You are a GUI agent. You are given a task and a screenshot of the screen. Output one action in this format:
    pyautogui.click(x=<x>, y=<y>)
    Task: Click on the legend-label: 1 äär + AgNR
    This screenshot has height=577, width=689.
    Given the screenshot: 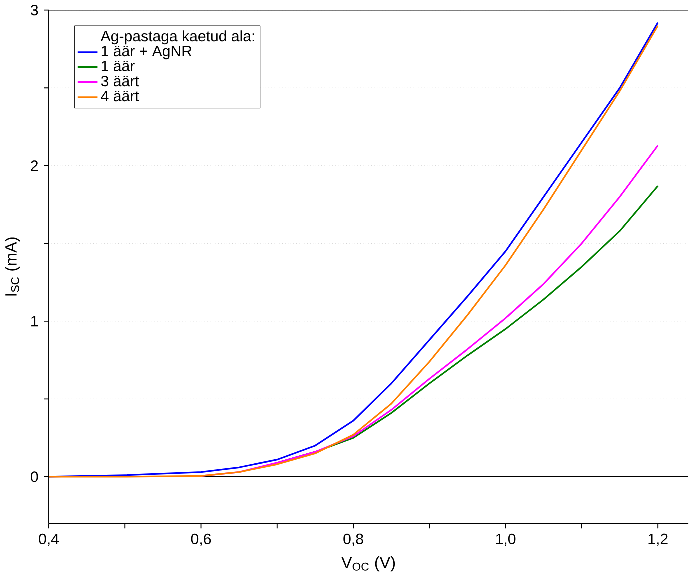 What is the action you would take?
    pyautogui.click(x=147, y=53)
    